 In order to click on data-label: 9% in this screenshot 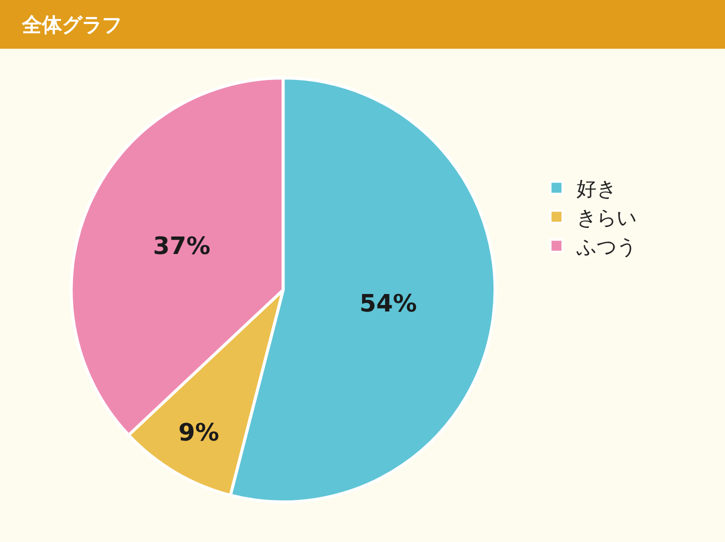, I will do `click(199, 432)`.